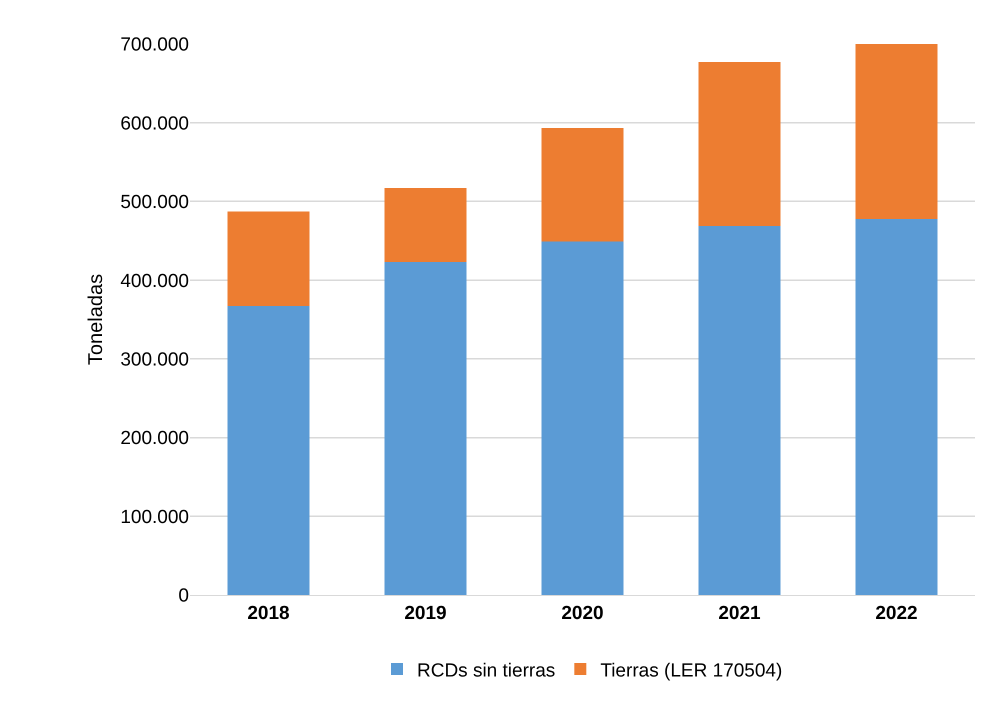 The image size is (993, 717). What do you see at coordinates (154, 517) in the screenshot?
I see `y-tick-label: 100.000` at bounding box center [154, 517].